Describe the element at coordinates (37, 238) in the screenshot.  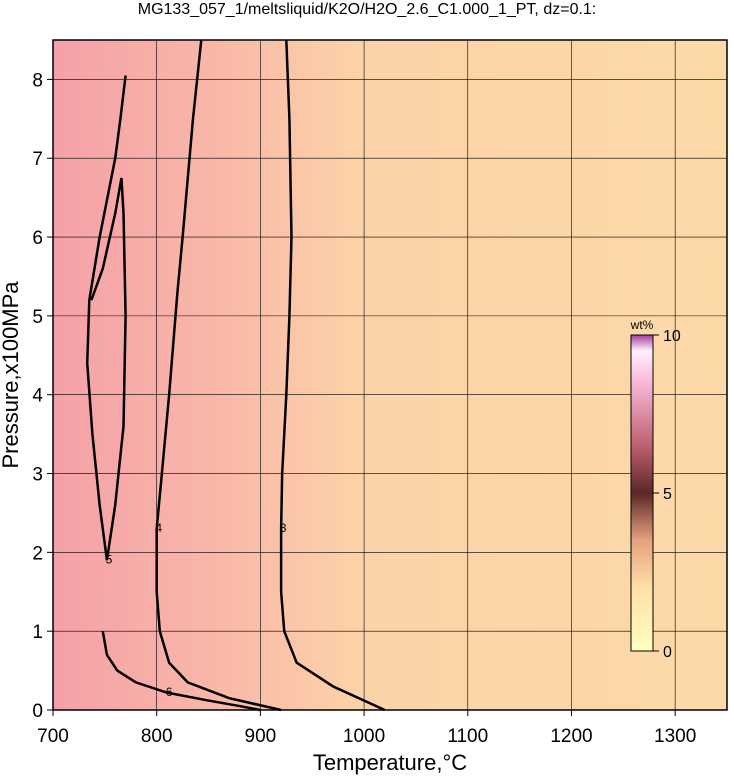
I see `y-tick-label: 6` at that location.